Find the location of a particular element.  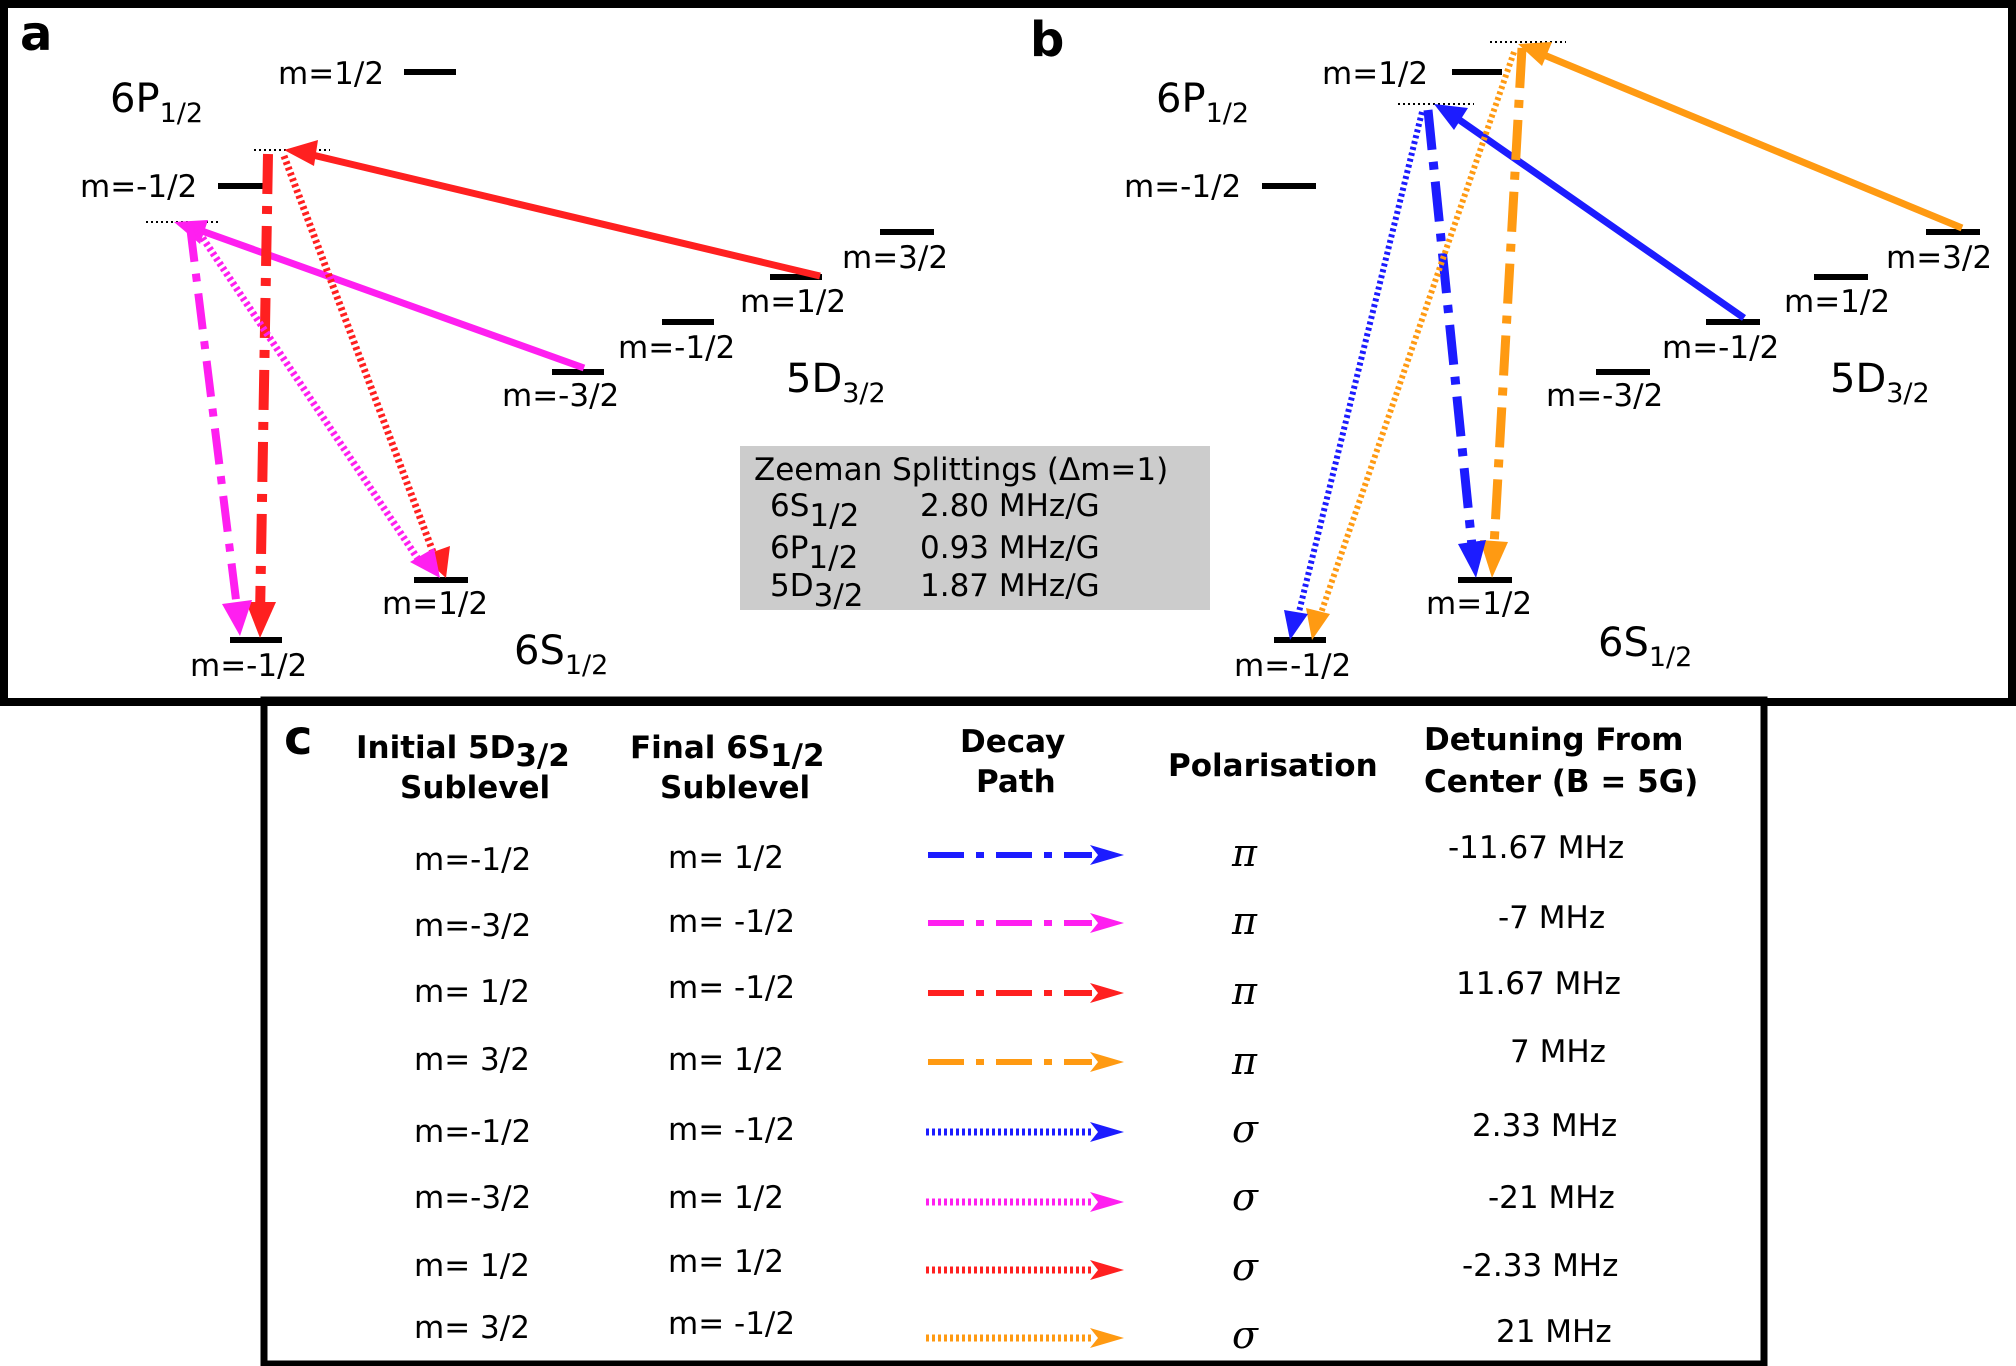

panel-b-6p-term: 6P1/2 is located at coordinates (1202, 102).